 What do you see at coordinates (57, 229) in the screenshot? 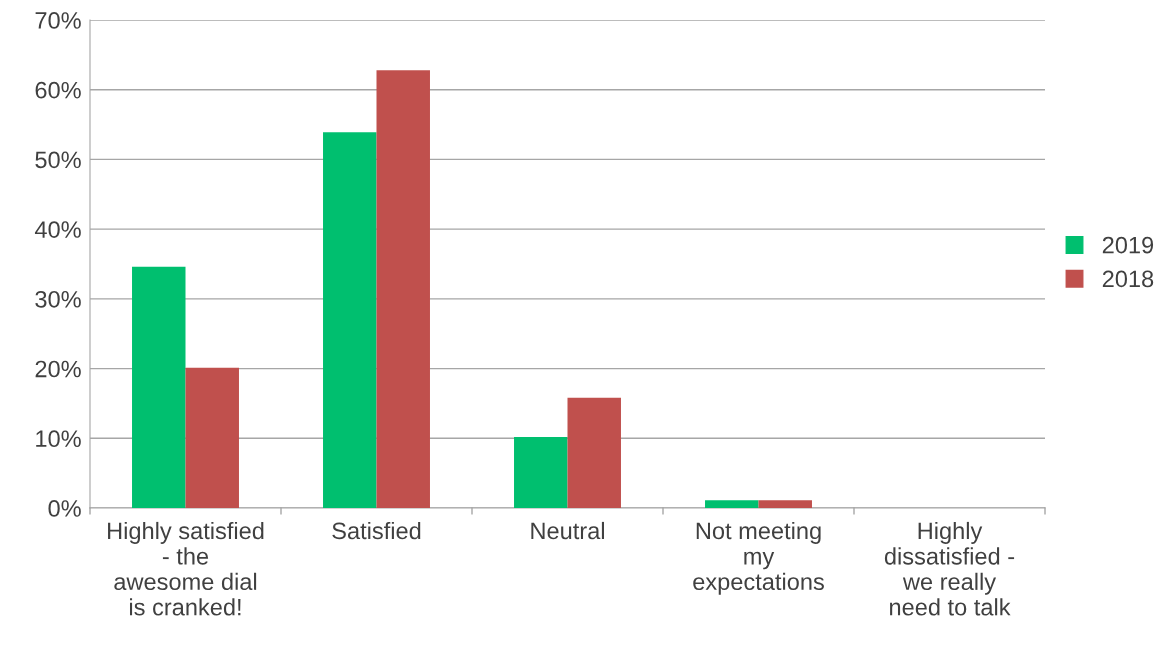
I see `y-tick-label: 40%` at bounding box center [57, 229].